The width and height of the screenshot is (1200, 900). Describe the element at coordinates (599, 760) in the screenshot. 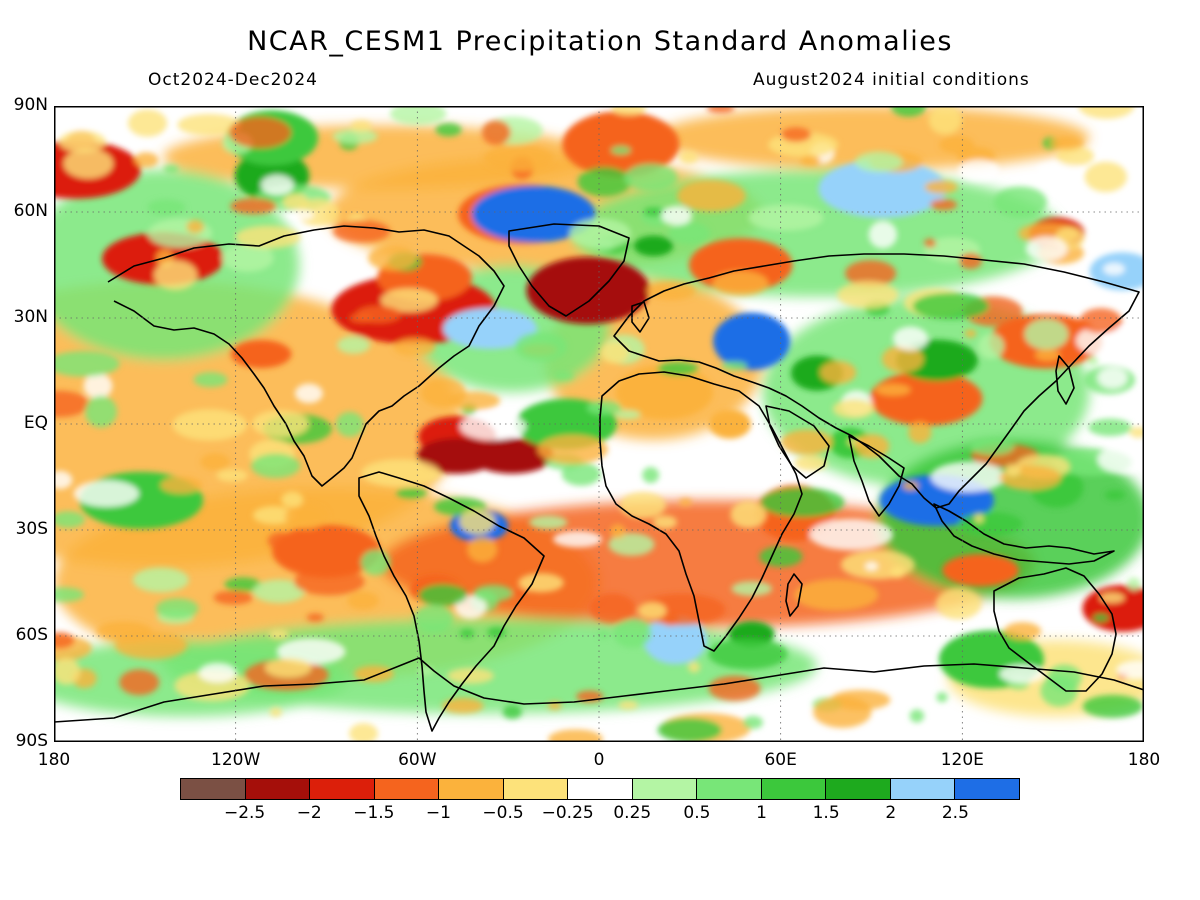

I see `lon-tick-label: 0` at that location.